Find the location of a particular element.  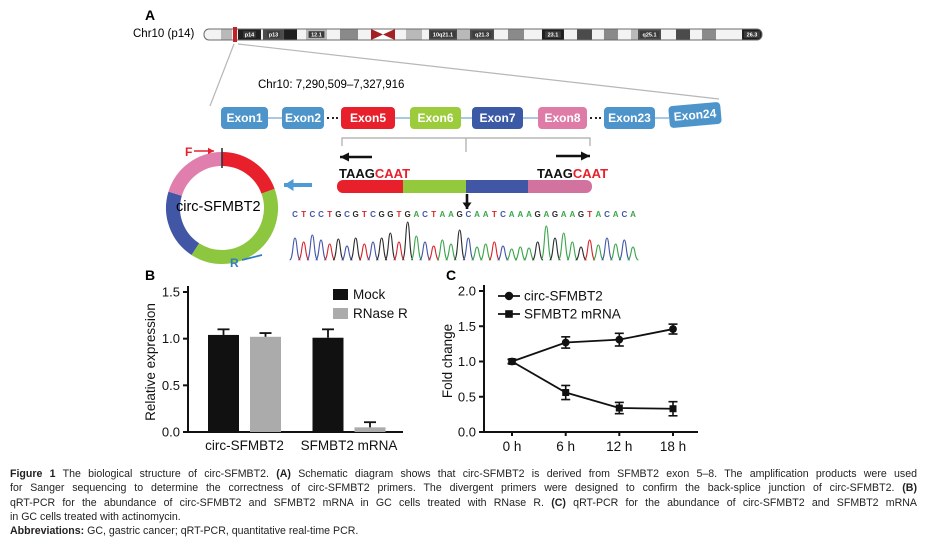

band-label: p14 is located at coordinates (250, 36).